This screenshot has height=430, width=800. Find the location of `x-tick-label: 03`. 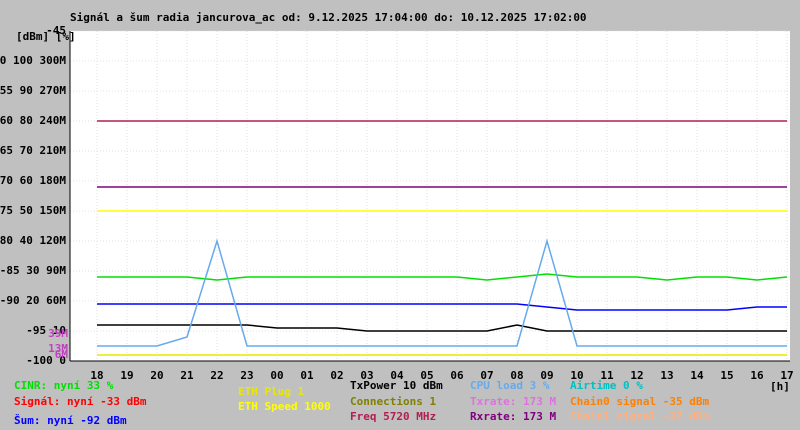

x-tick-label: 03 is located at coordinates (366, 375).